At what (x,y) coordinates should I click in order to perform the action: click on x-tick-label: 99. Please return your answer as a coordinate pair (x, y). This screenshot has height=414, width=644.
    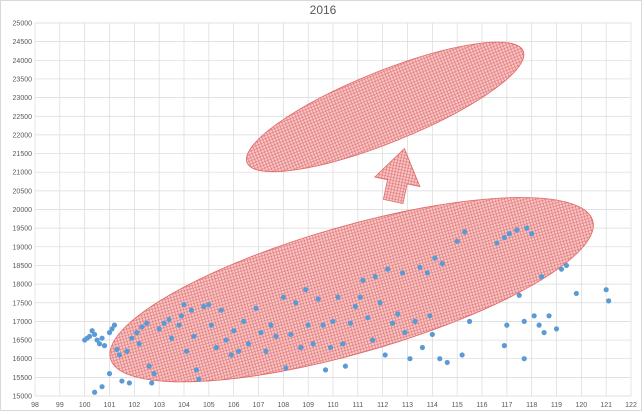
    Looking at the image, I should click on (60, 405).